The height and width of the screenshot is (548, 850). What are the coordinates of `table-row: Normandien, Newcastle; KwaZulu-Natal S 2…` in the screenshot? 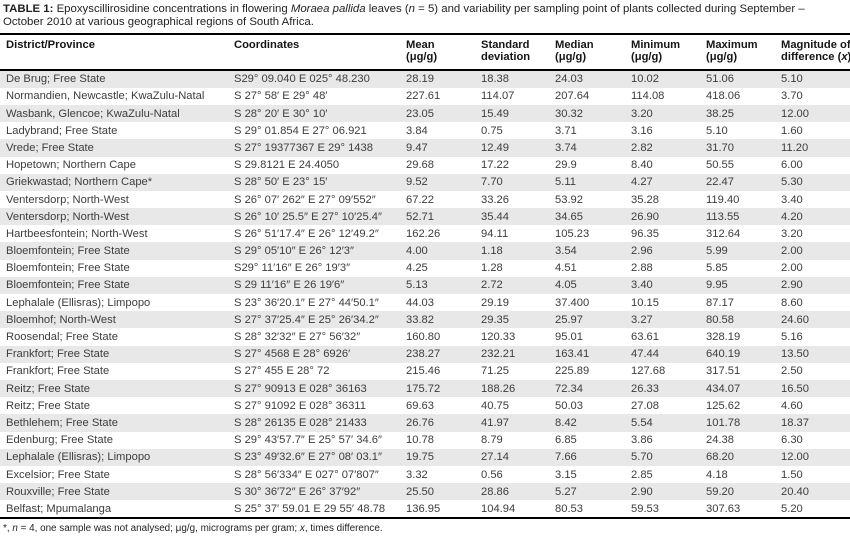 It's located at (425, 96).